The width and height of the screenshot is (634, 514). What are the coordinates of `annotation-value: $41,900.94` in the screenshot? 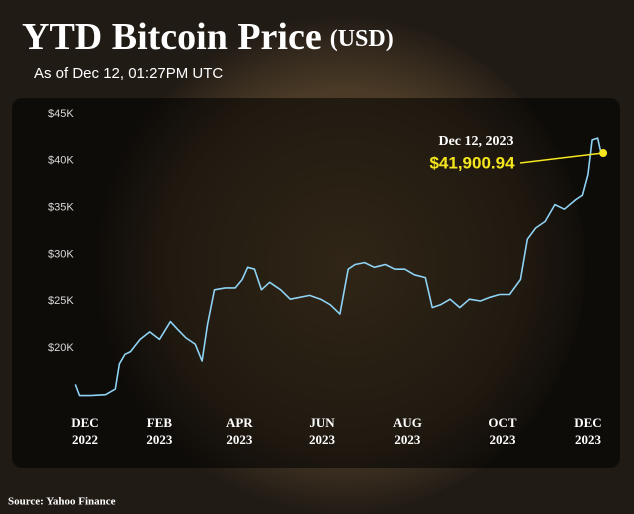 It's located at (472, 162).